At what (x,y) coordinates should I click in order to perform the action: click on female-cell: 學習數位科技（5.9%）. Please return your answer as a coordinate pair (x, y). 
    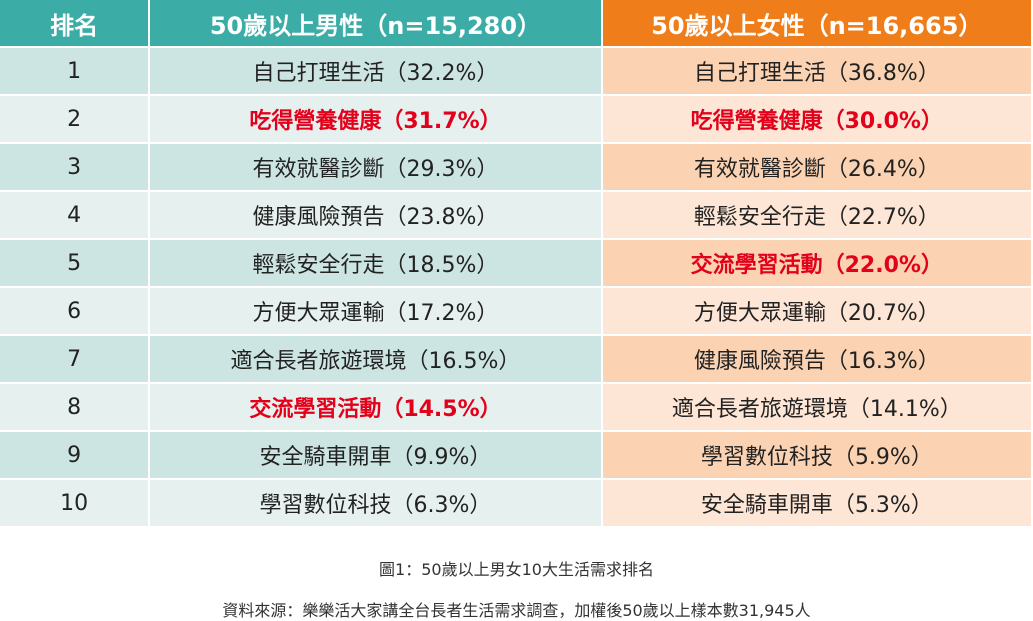
    Looking at the image, I should click on (817, 455).